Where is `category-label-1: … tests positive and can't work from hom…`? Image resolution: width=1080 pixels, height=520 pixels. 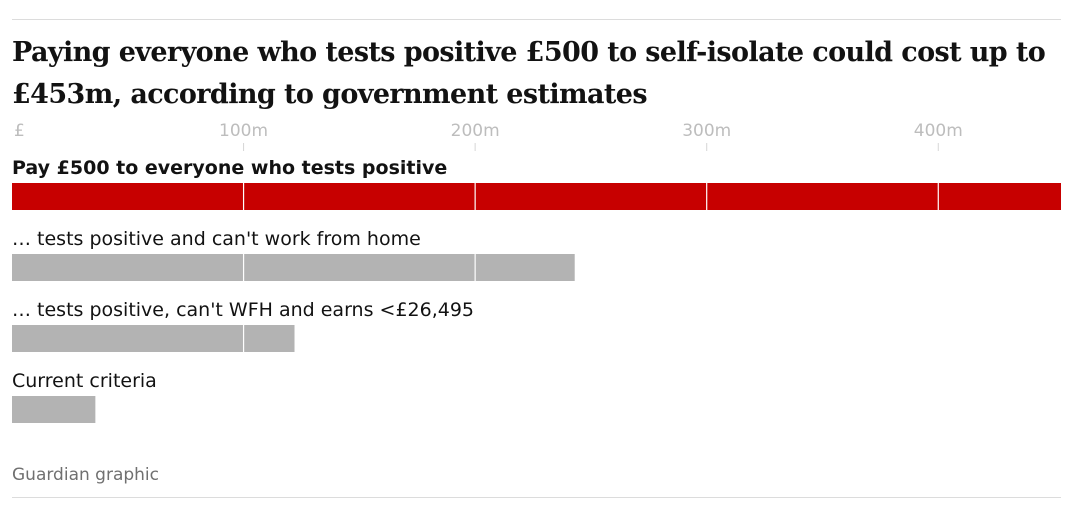 category-label-1: … tests positive and can't work from hom… is located at coordinates (216, 239).